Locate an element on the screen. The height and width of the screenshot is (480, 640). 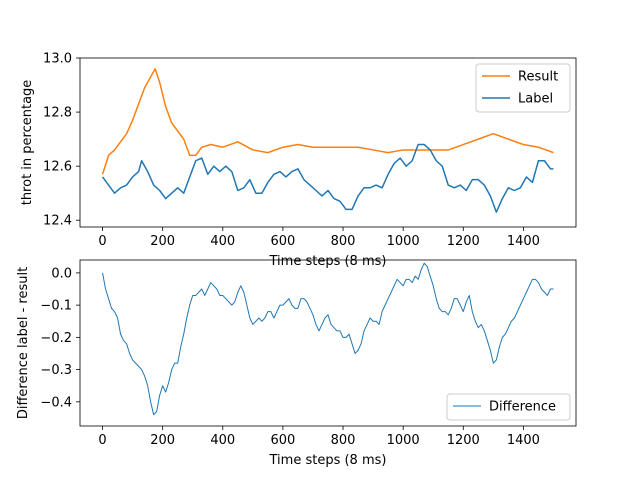
legend-box is located at coordinates (508, 407).